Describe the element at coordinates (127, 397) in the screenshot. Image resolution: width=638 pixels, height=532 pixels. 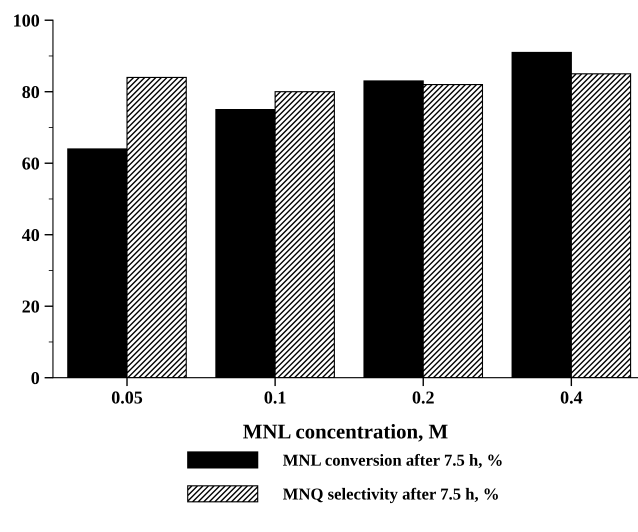
I see `x-tick-label: 0.05` at that location.